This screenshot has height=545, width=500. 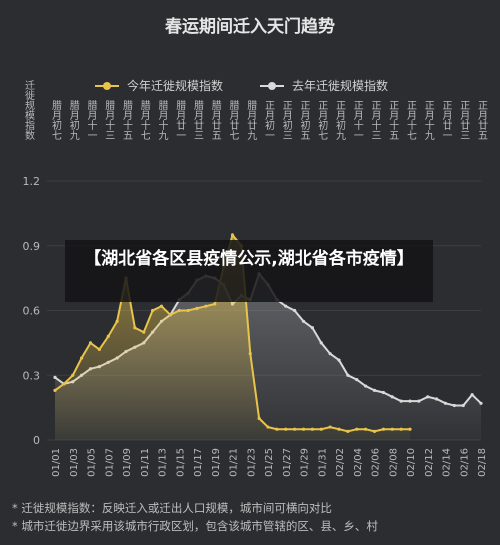 What do you see at coordinates (172, 508) in the screenshot?
I see `footnote: * 迁徙规模指数：反映迁入或迁出人口规模，城市间可横向对比` at bounding box center [172, 508].